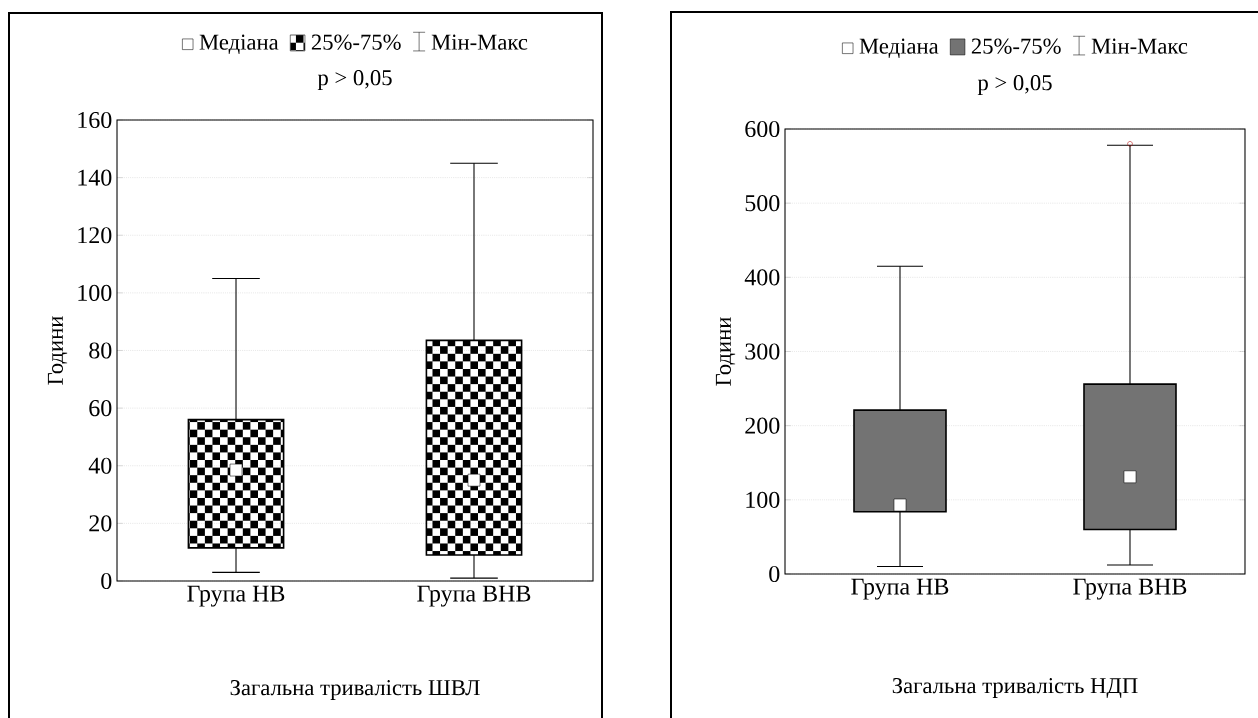  What do you see at coordinates (100, 523) in the screenshot?
I see `y-tick-label: 20` at bounding box center [100, 523].